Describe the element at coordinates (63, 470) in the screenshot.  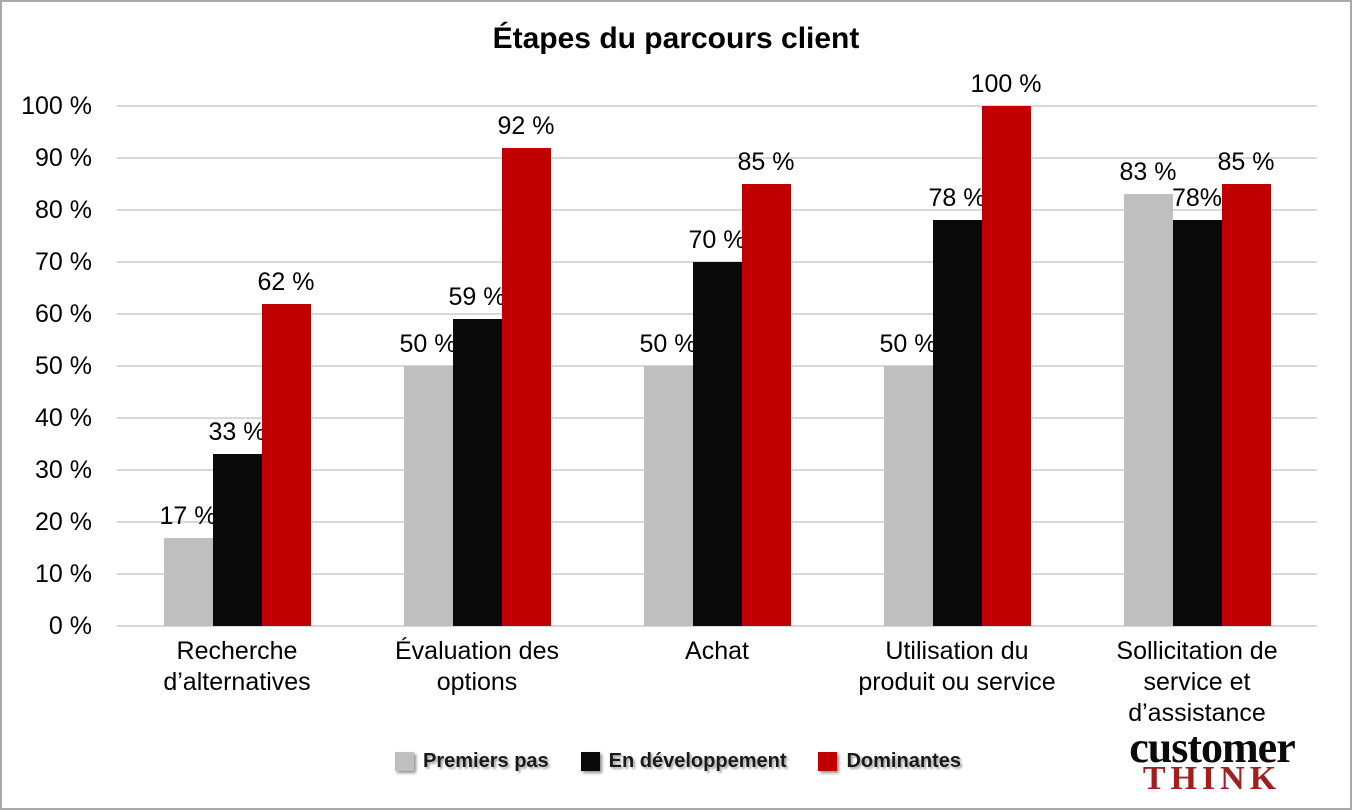
I see `y-tick-label: 30 %` at that location.